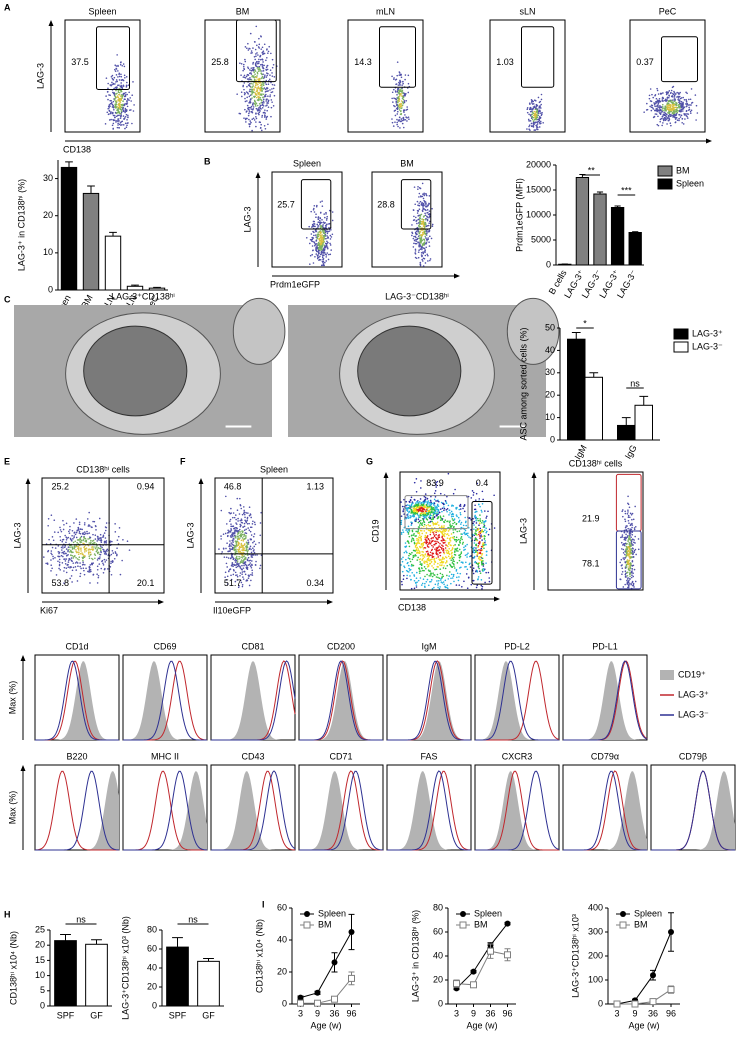  I want to click on panel-letter: I, so click(263, 904).